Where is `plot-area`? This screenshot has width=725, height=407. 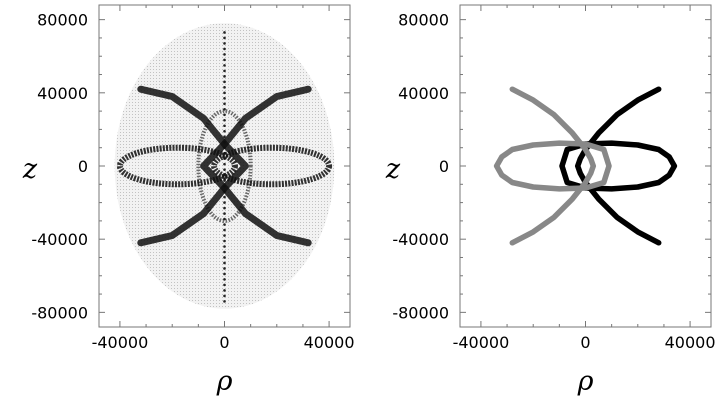 plot-area is located at coordinates (585, 166).